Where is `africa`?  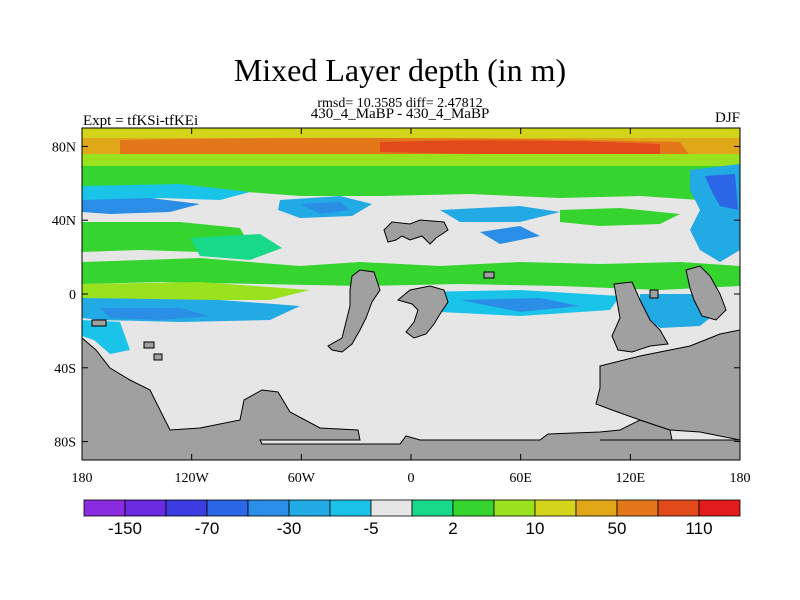 africa is located at coordinates (422, 312).